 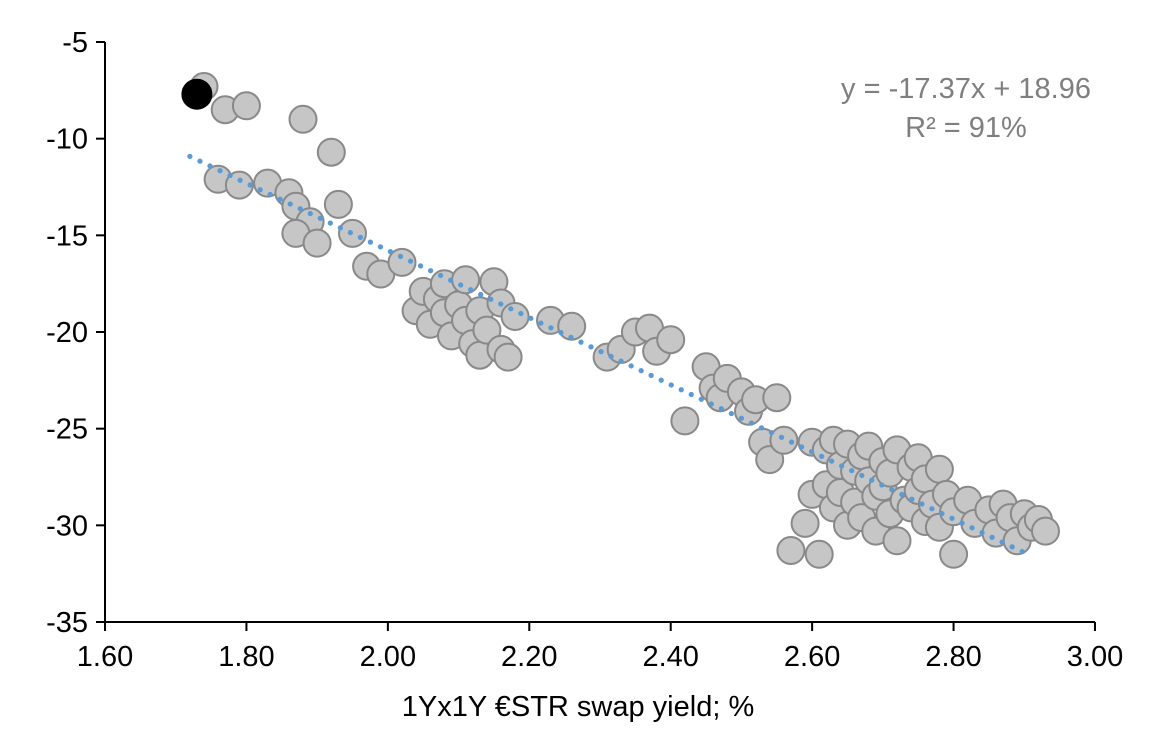 I want to click on y-tick-label: -25, so click(x=67, y=430).